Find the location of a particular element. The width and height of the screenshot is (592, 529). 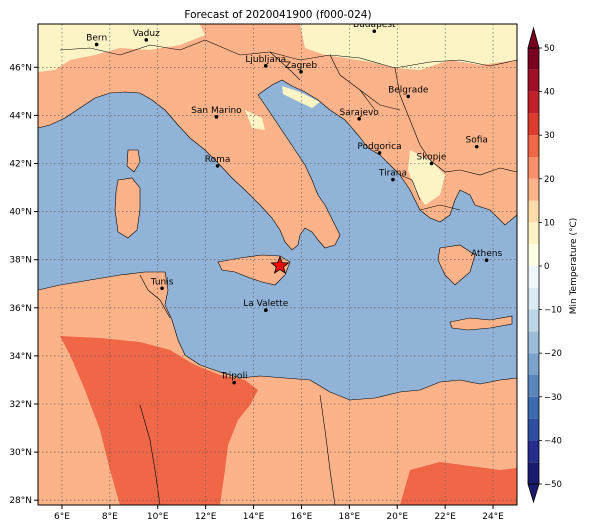

star-marker is located at coordinates (280, 264).